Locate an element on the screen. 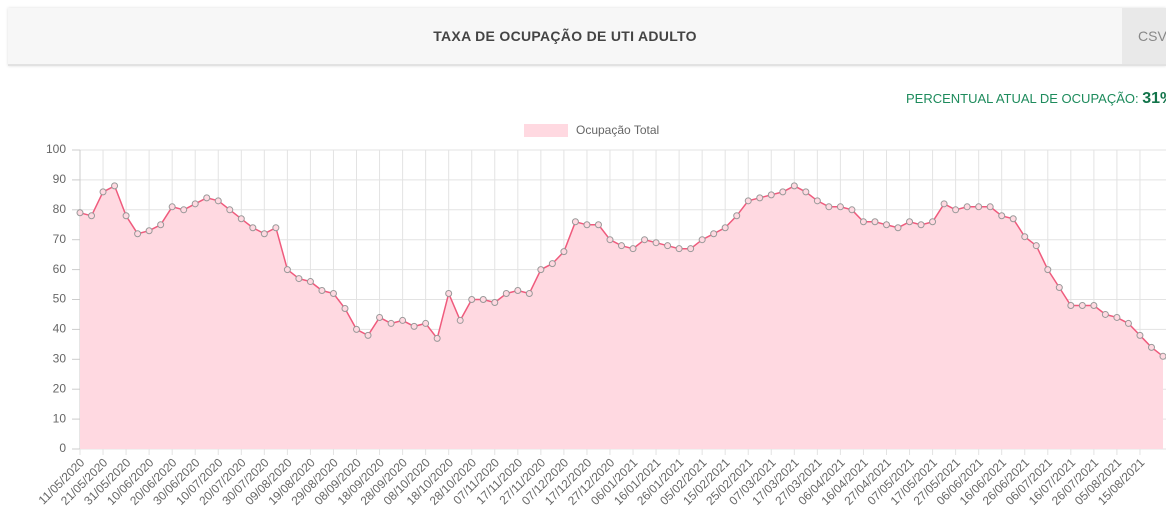 This screenshot has width=1166, height=529. y-tick-label: 70 is located at coordinates (60, 239).